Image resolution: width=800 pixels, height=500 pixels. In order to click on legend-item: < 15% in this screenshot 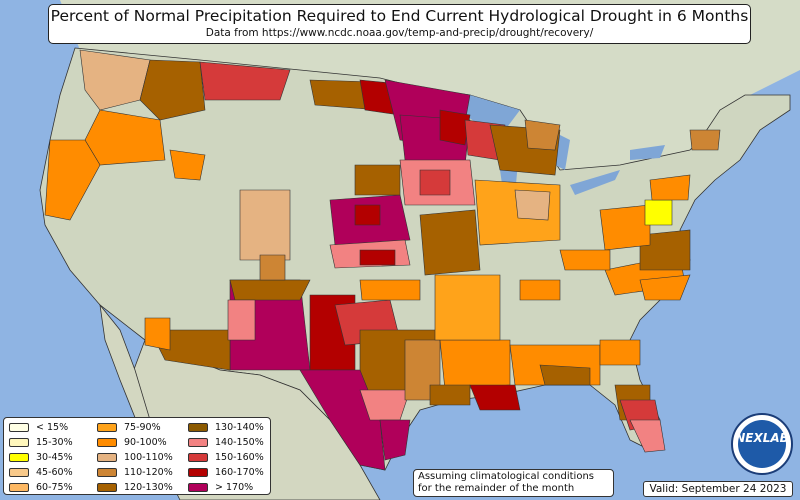, I will do `click(38, 427)`.